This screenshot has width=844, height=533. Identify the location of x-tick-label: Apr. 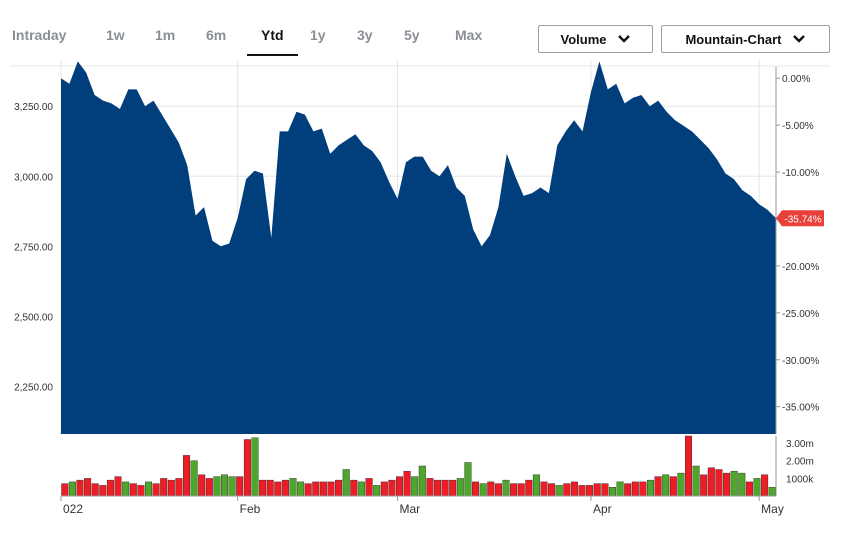
(602, 509).